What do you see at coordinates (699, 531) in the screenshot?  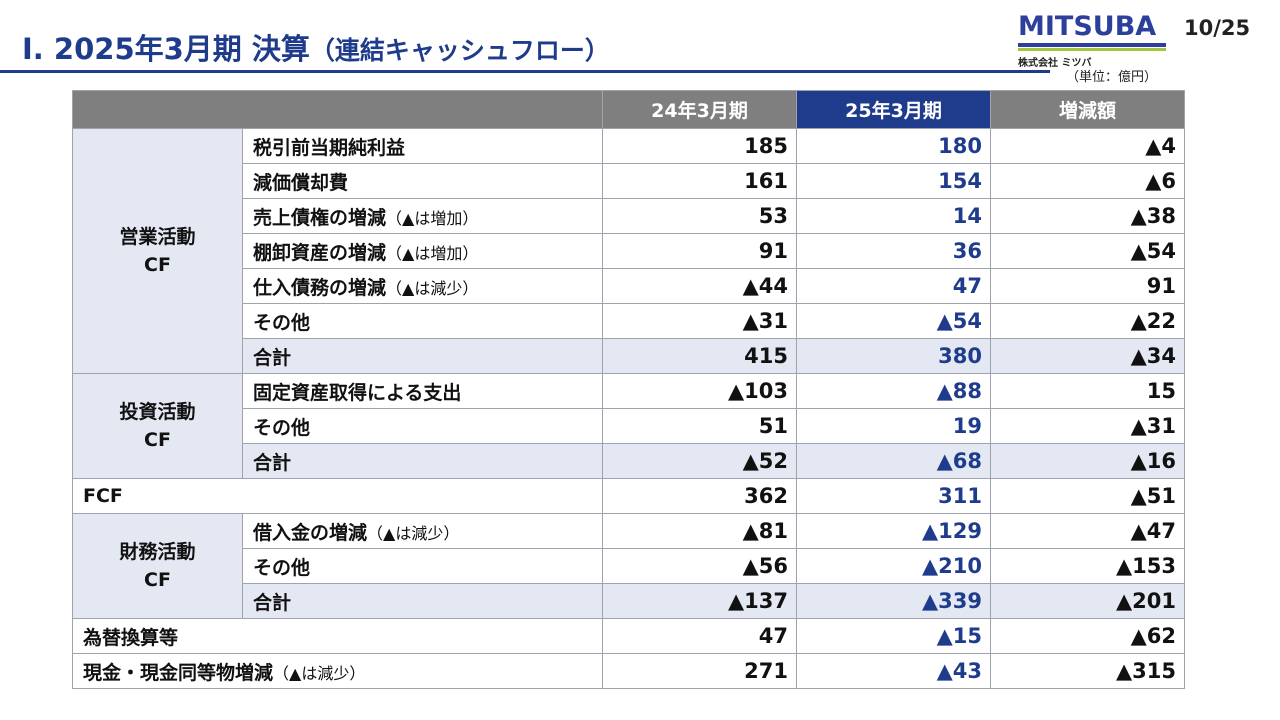 I see `value-prev: ▲81` at bounding box center [699, 531].